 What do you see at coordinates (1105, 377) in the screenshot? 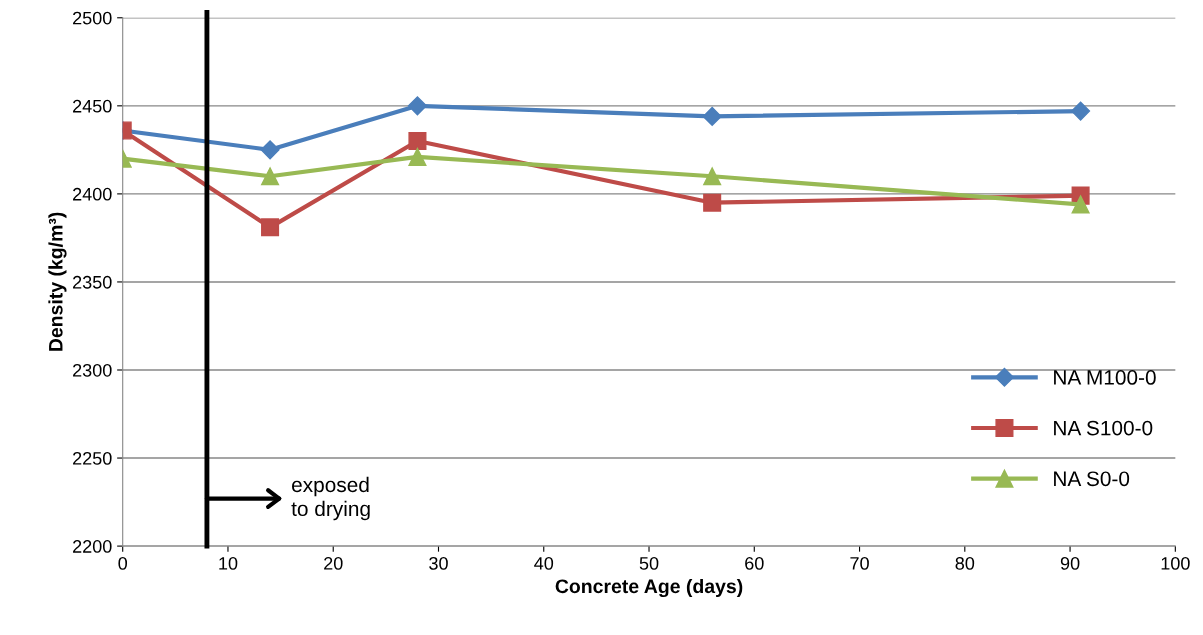
I see `legend-label: NA M100-0` at bounding box center [1105, 377].